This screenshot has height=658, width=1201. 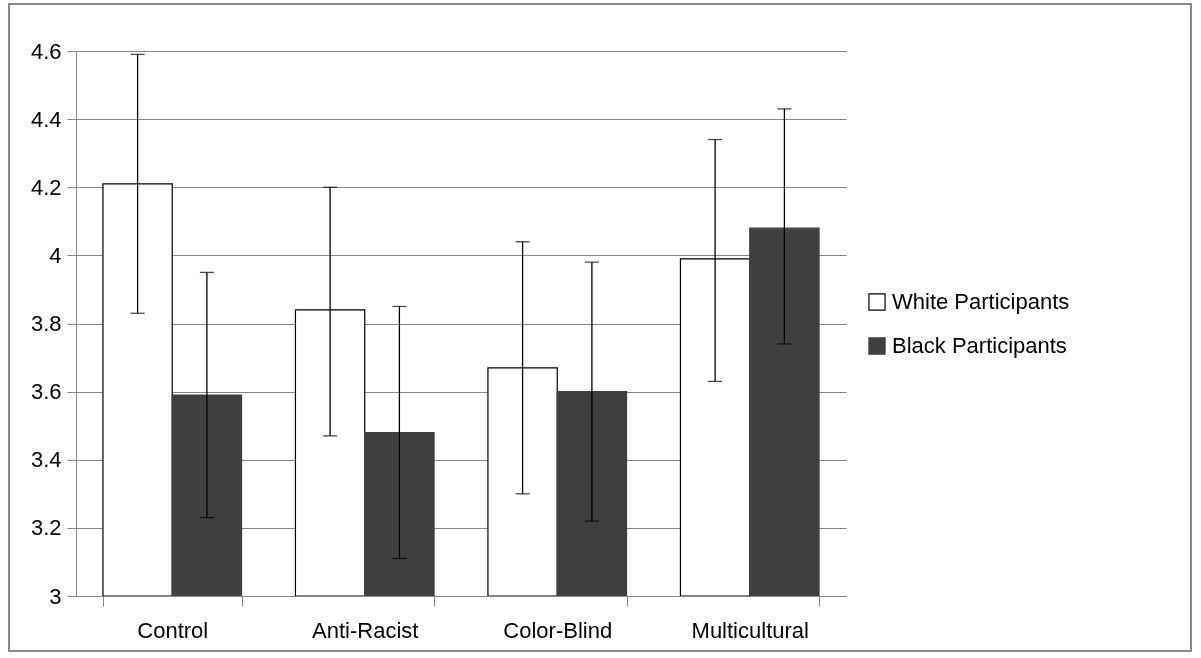 I want to click on x-tick-label: Control, so click(x=173, y=630).